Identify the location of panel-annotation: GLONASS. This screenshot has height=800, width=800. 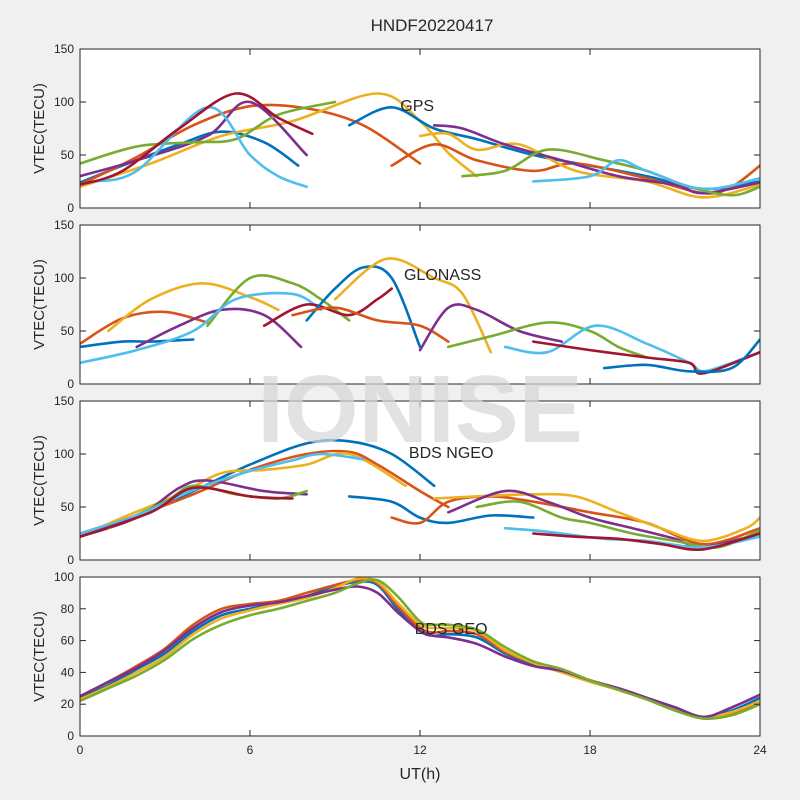
(442, 275).